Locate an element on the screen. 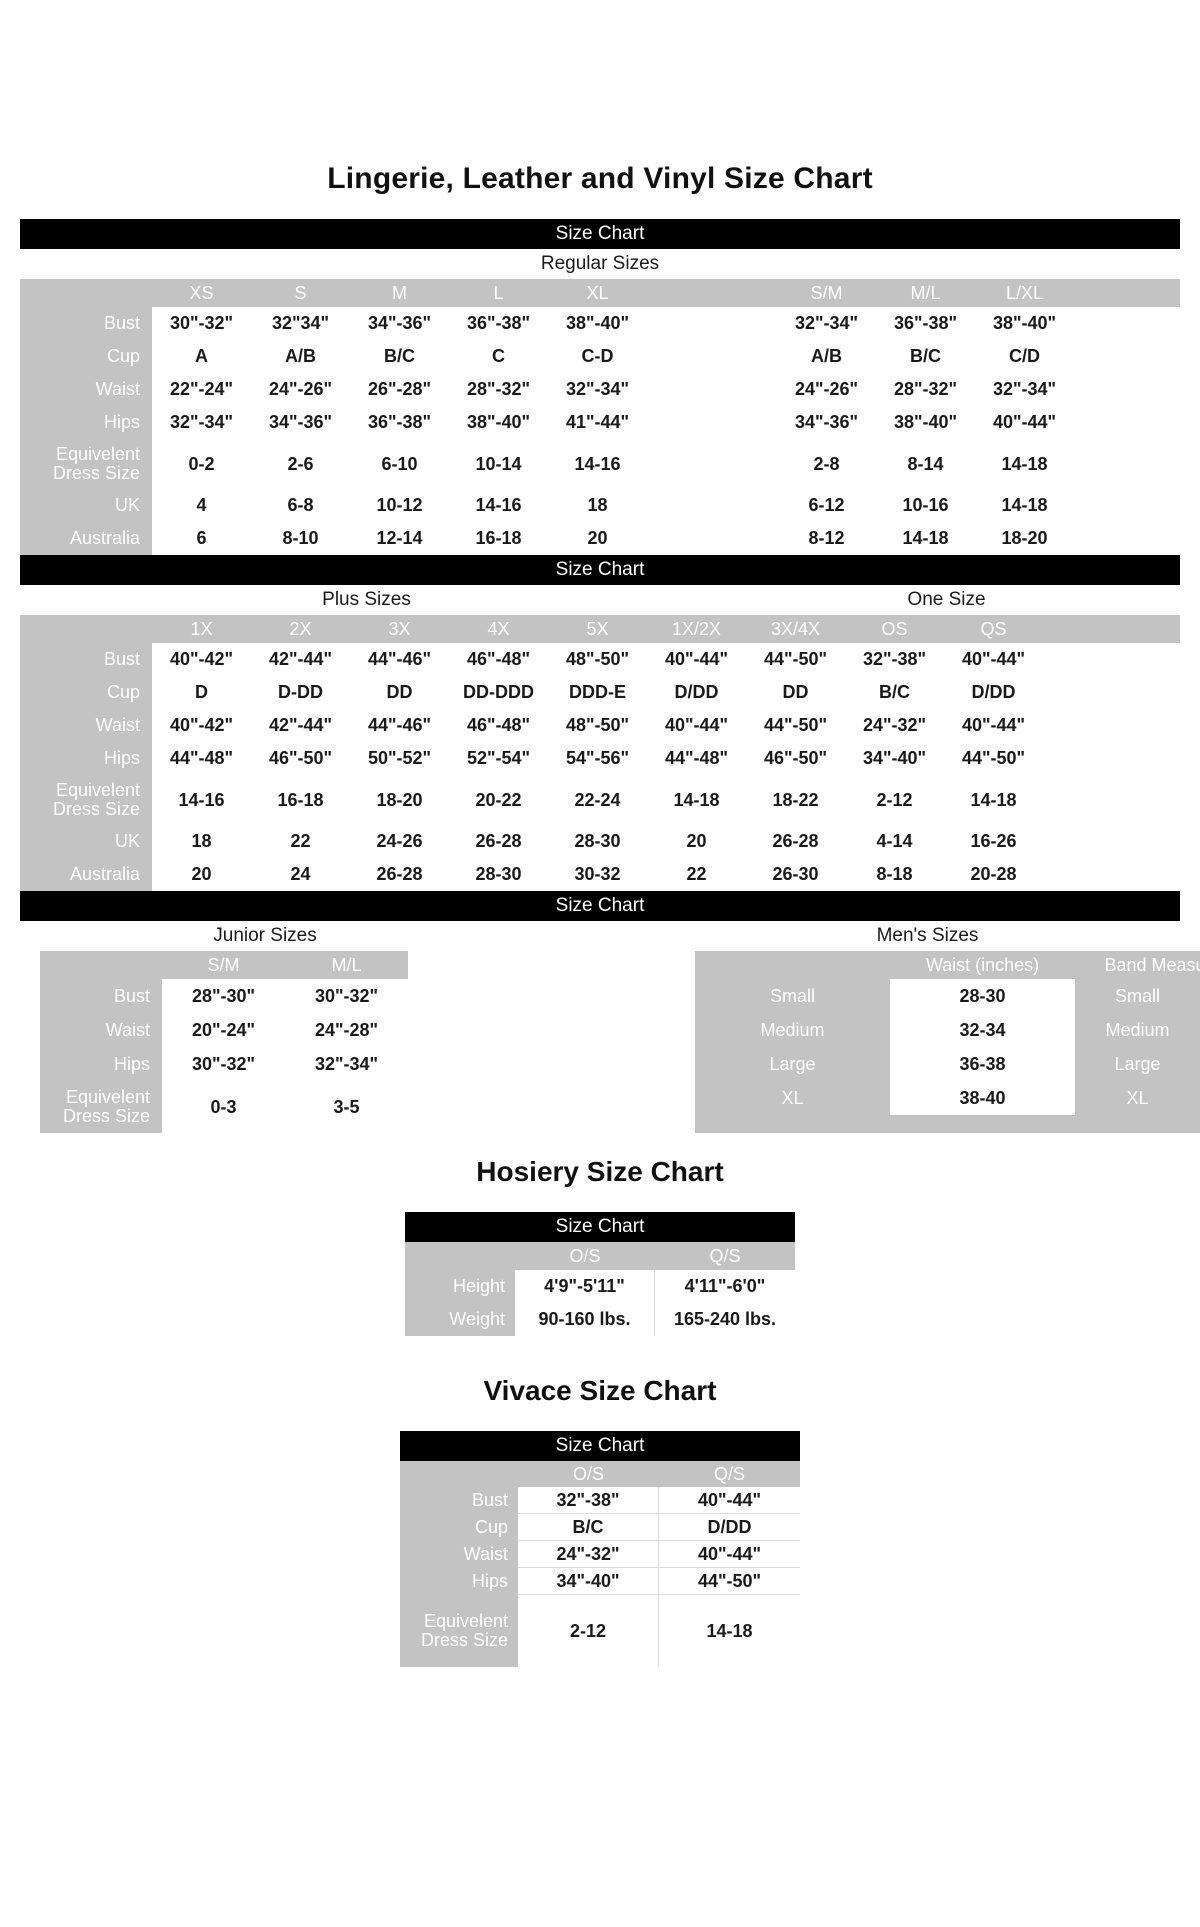 This screenshot has height=1927, width=1200. hosiery-header-os: O/S is located at coordinates (585, 1255).